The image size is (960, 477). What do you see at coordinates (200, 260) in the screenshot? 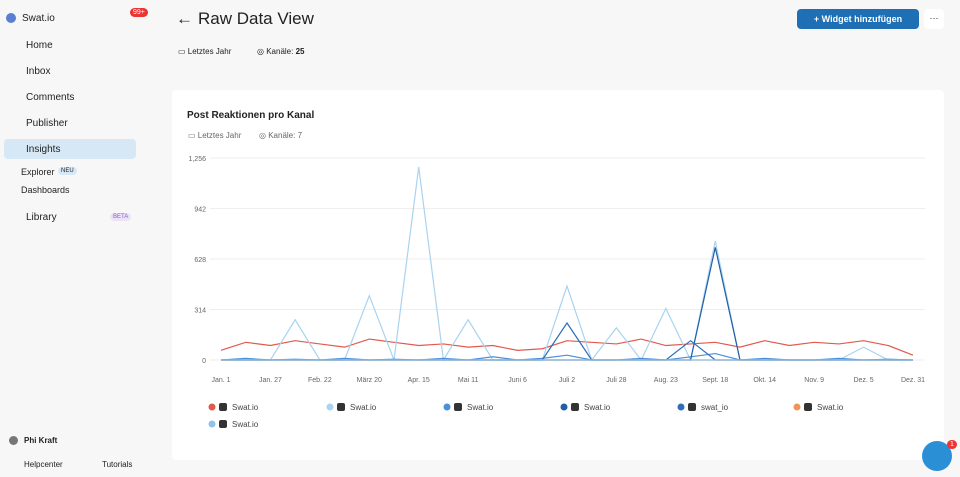
I see `y-tick-label: 628` at bounding box center [200, 260].